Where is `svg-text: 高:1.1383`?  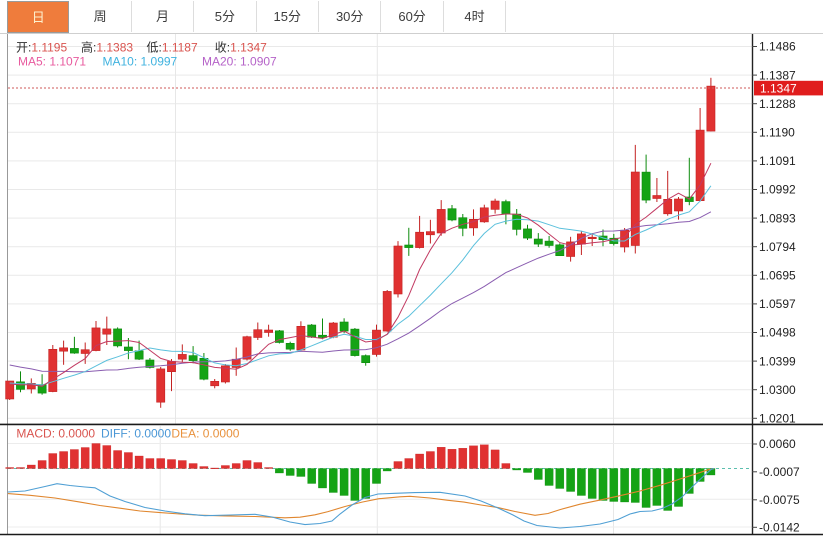
svg-text: 高:1.1383 is located at coordinates (107, 47).